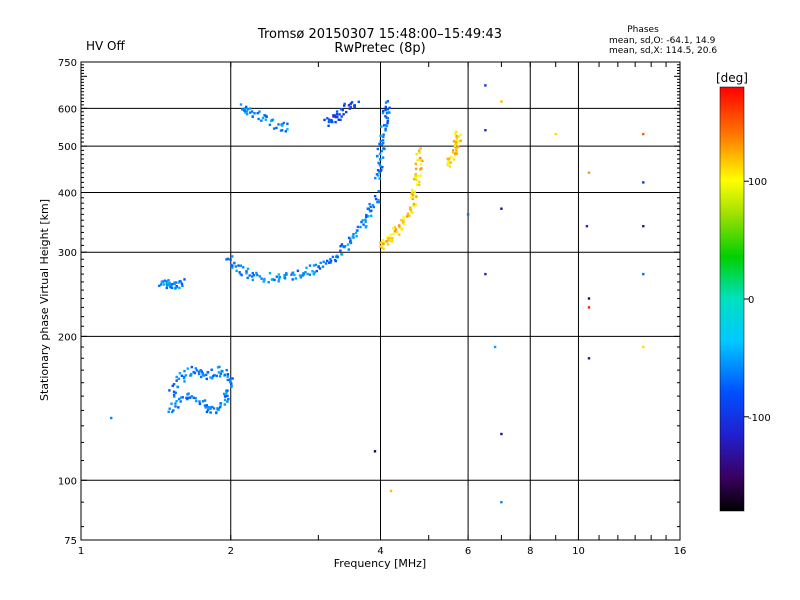 This screenshot has width=800, height=600. I want to click on chart-subtitle: RwPretec (8p), so click(379, 48).